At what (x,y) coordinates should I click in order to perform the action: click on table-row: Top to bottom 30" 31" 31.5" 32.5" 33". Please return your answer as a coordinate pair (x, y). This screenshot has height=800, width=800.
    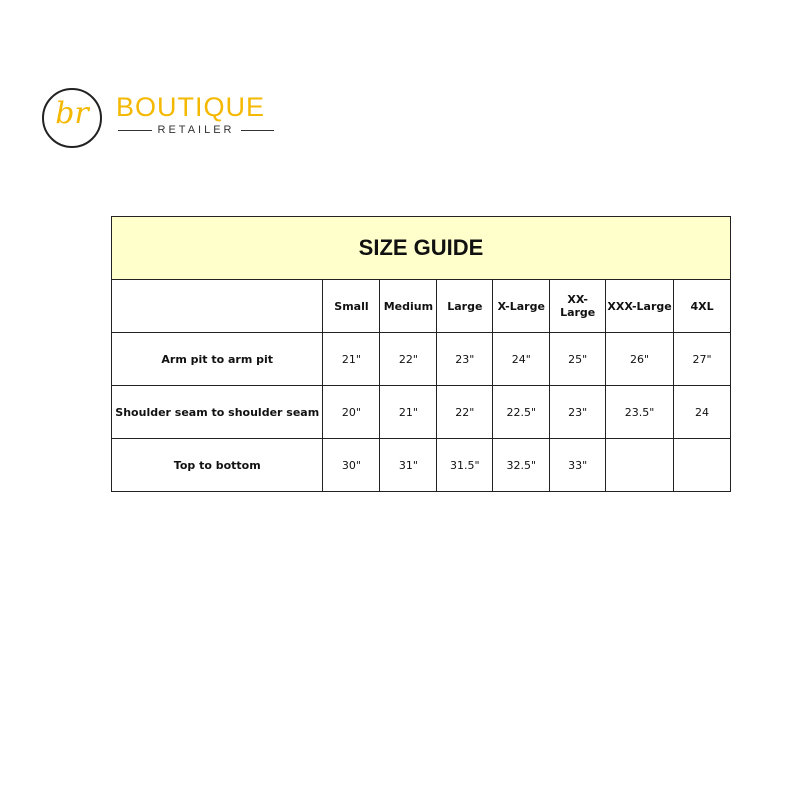
    Looking at the image, I should click on (420, 465).